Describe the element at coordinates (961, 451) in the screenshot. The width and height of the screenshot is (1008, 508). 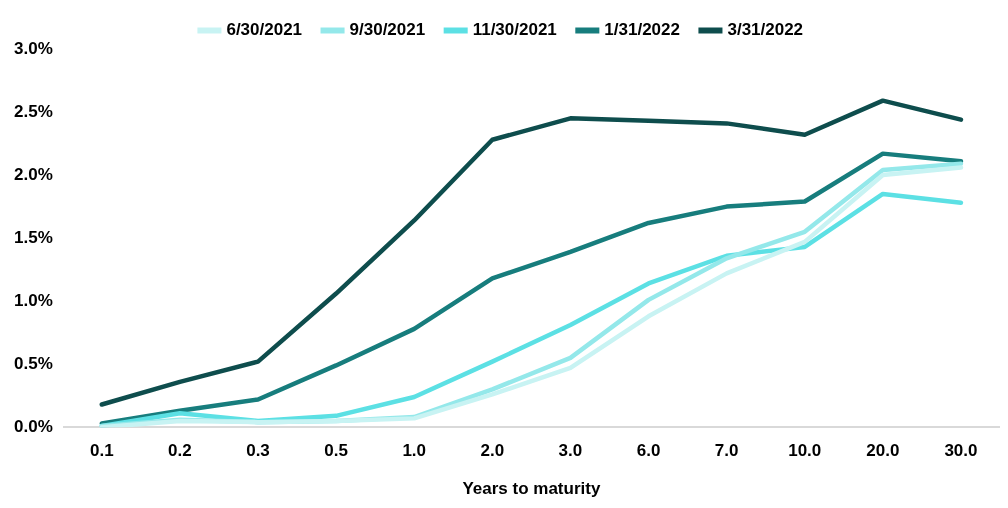
I see `x-tick-label: 30.0` at that location.